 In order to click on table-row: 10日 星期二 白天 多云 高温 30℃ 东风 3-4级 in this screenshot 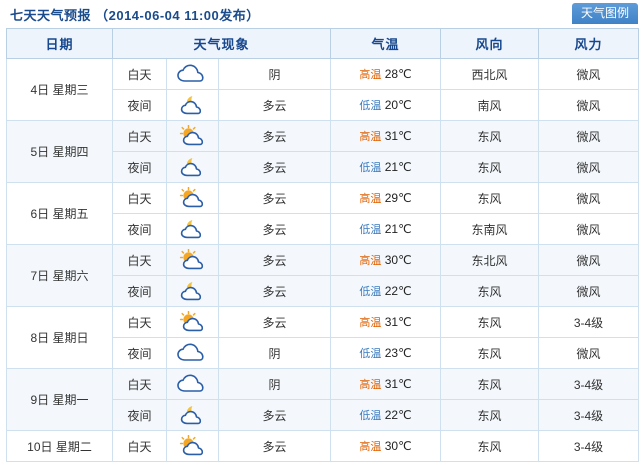, I will do `click(322, 446)`.